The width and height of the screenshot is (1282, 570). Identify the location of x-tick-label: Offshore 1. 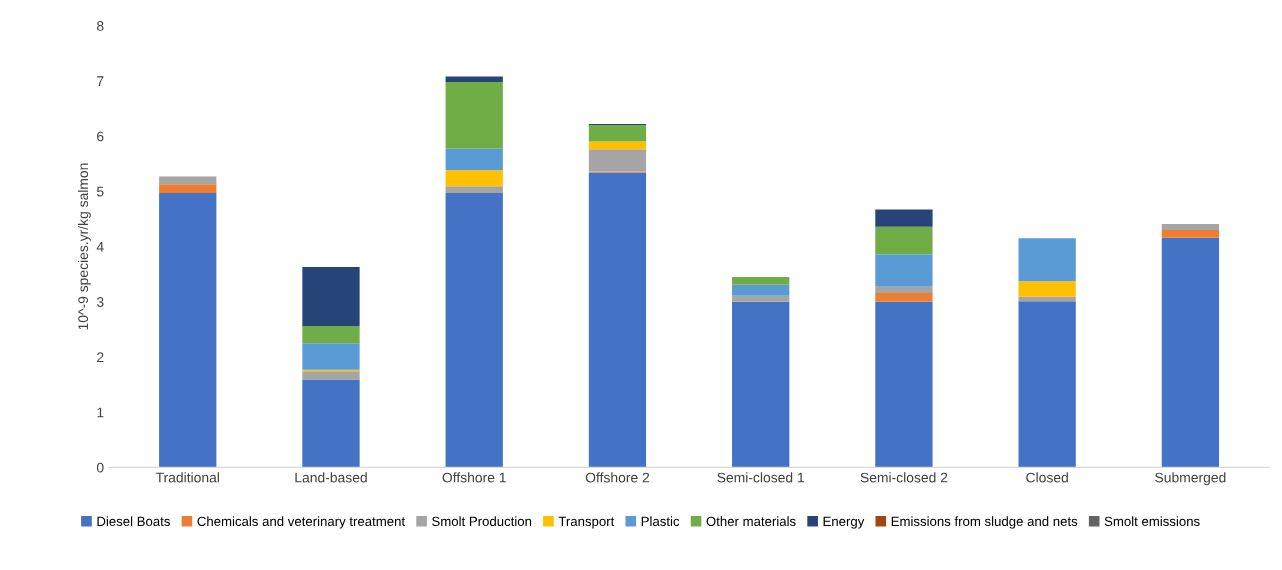
(474, 477).